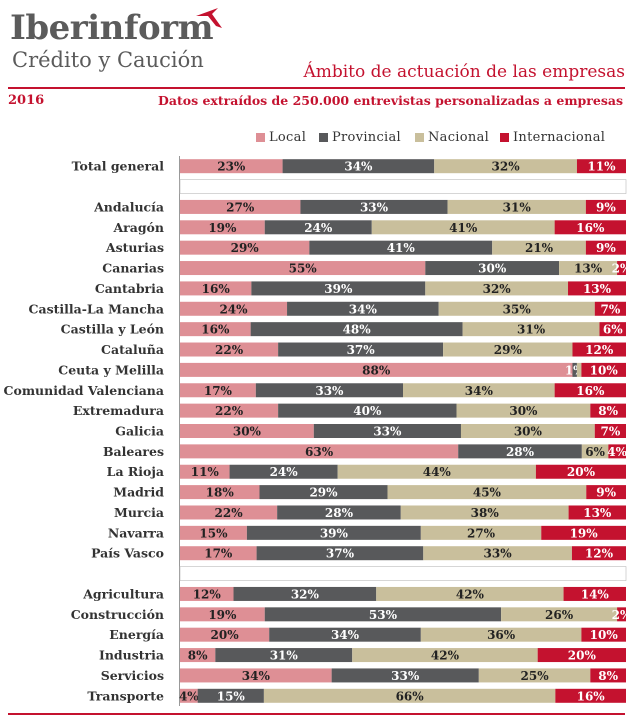 The image size is (633, 719). What do you see at coordinates (358, 167) in the screenshot?
I see `data-label-total-general-provincial: 34%` at bounding box center [358, 167].